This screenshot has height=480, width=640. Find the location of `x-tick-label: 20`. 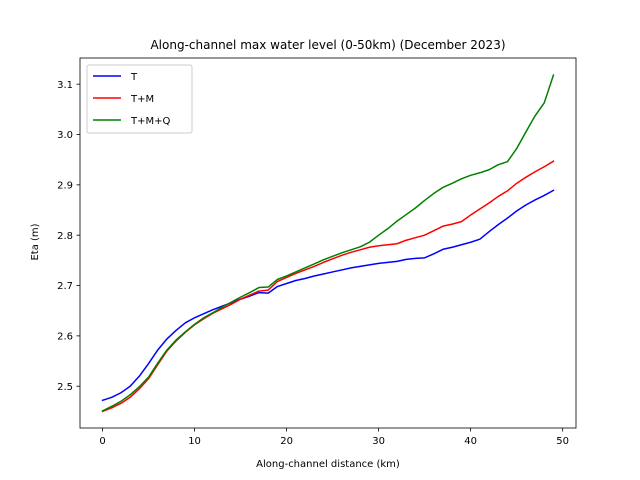

x-tick-label: 20 is located at coordinates (286, 441).